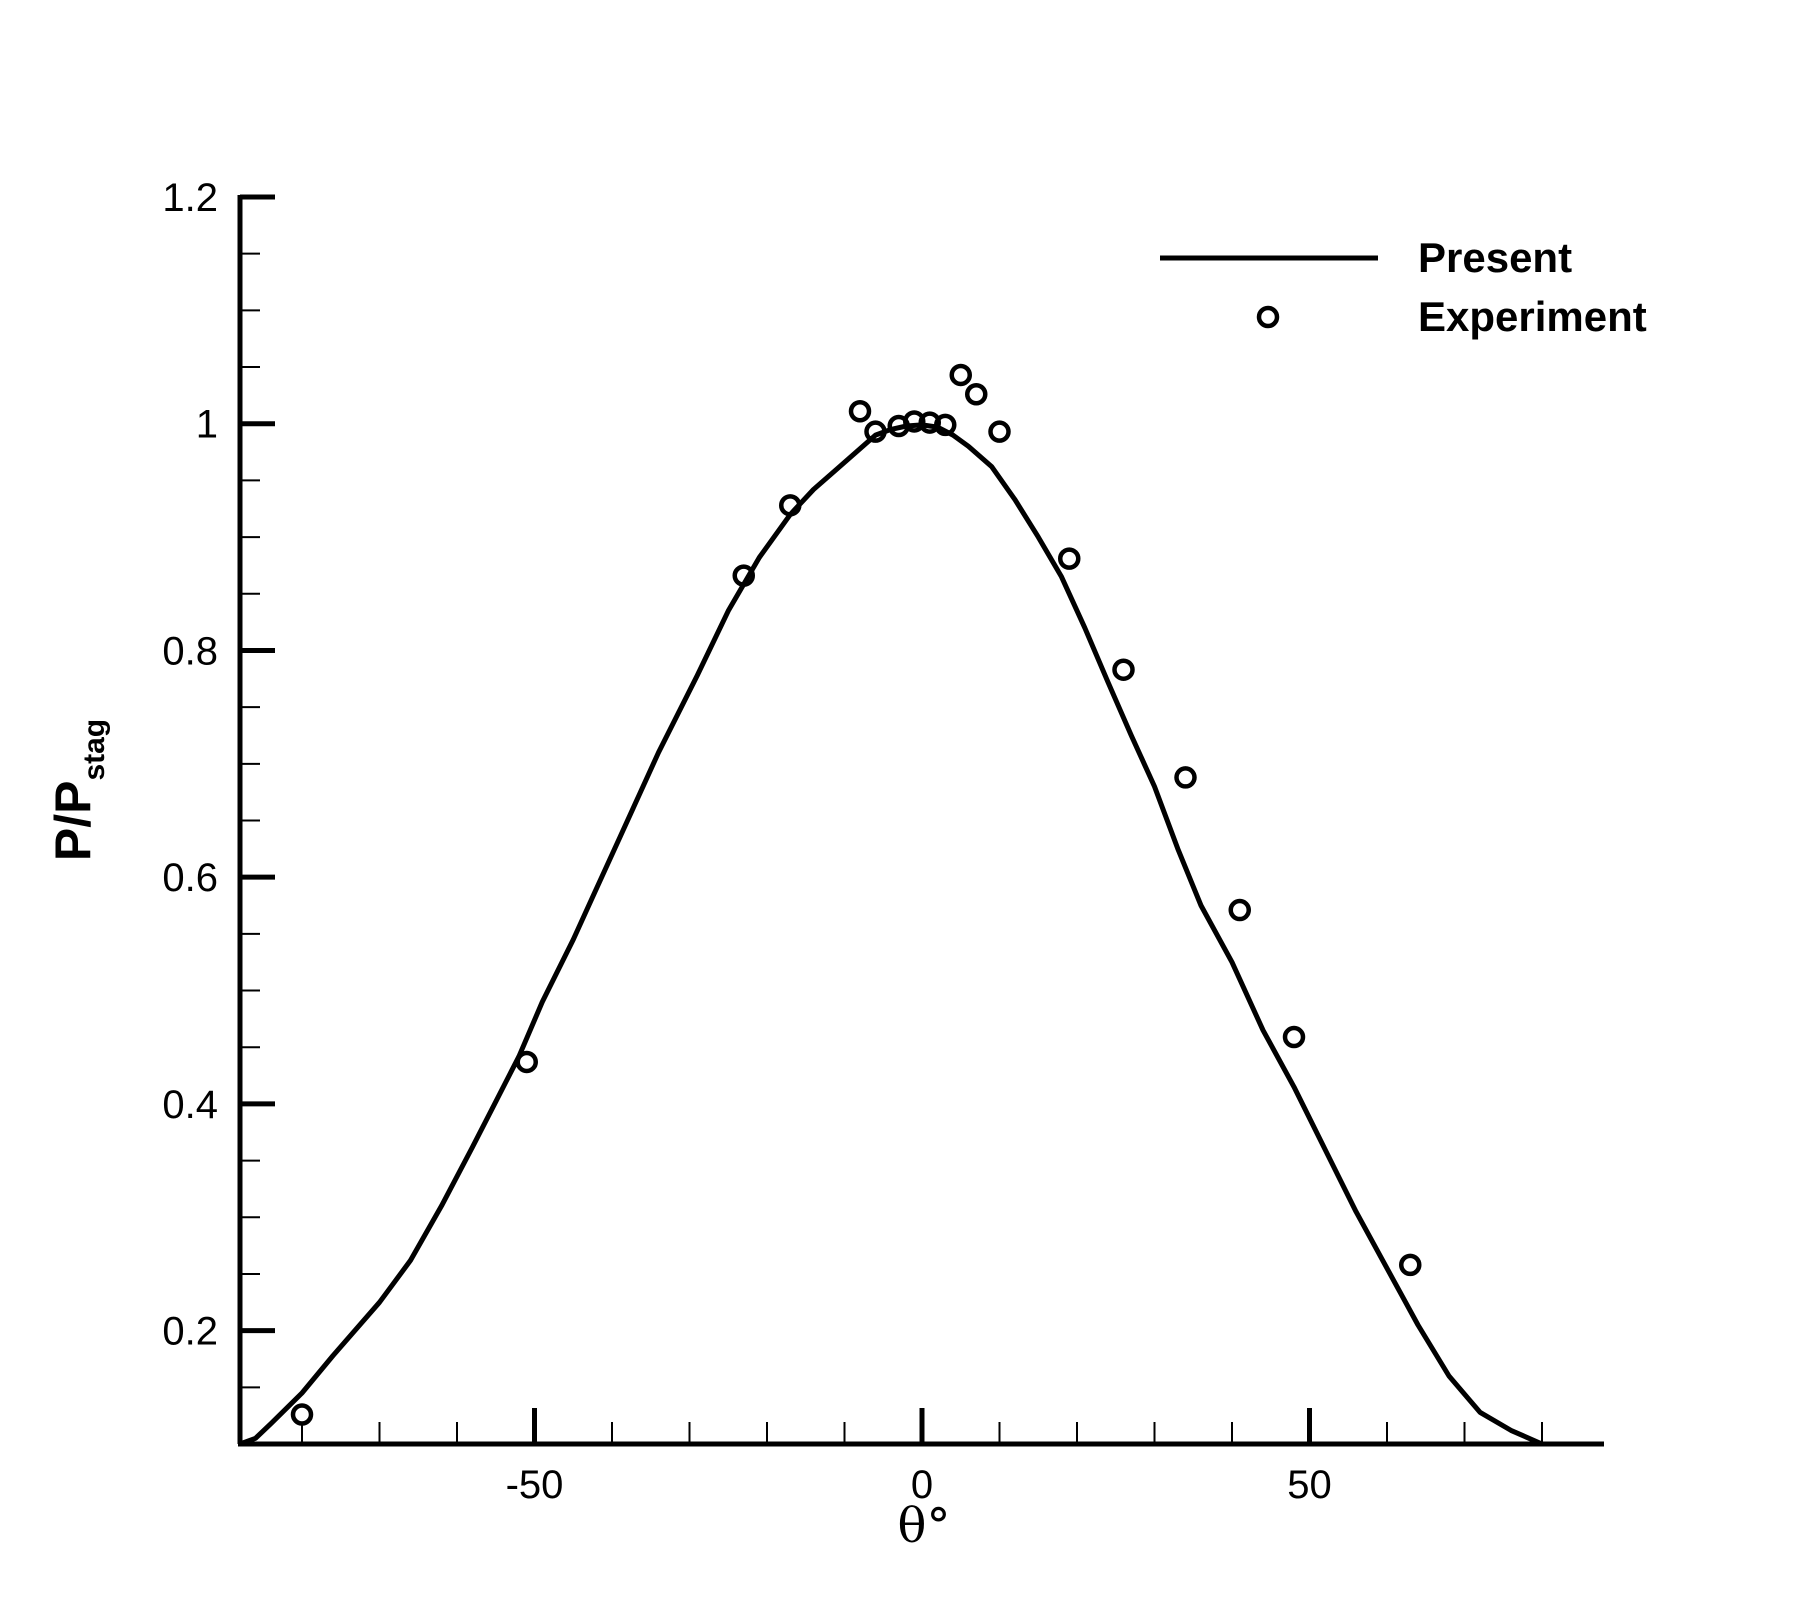 The width and height of the screenshot is (1806, 1606). What do you see at coordinates (1532, 316) in the screenshot?
I see `legend-experiment-label: Experiment` at bounding box center [1532, 316].